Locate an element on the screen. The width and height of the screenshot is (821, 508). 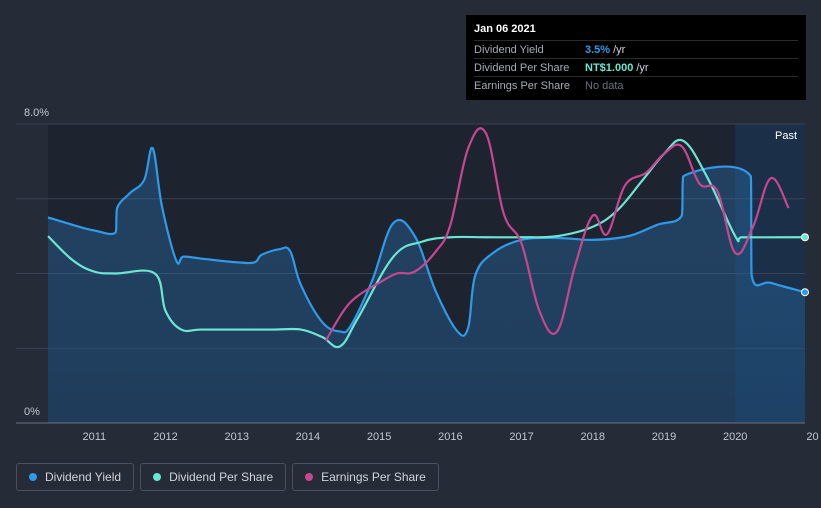
tooltip-row-dividend-per-share: Dividend Per Share NT$1.000 /yr is located at coordinates (636, 67).